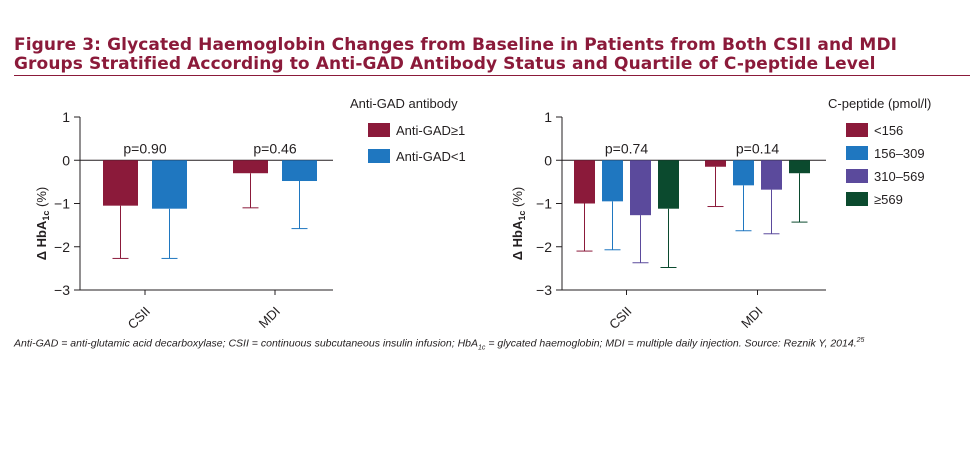  I want to click on p-value-label: p=0.46, so click(274, 148).